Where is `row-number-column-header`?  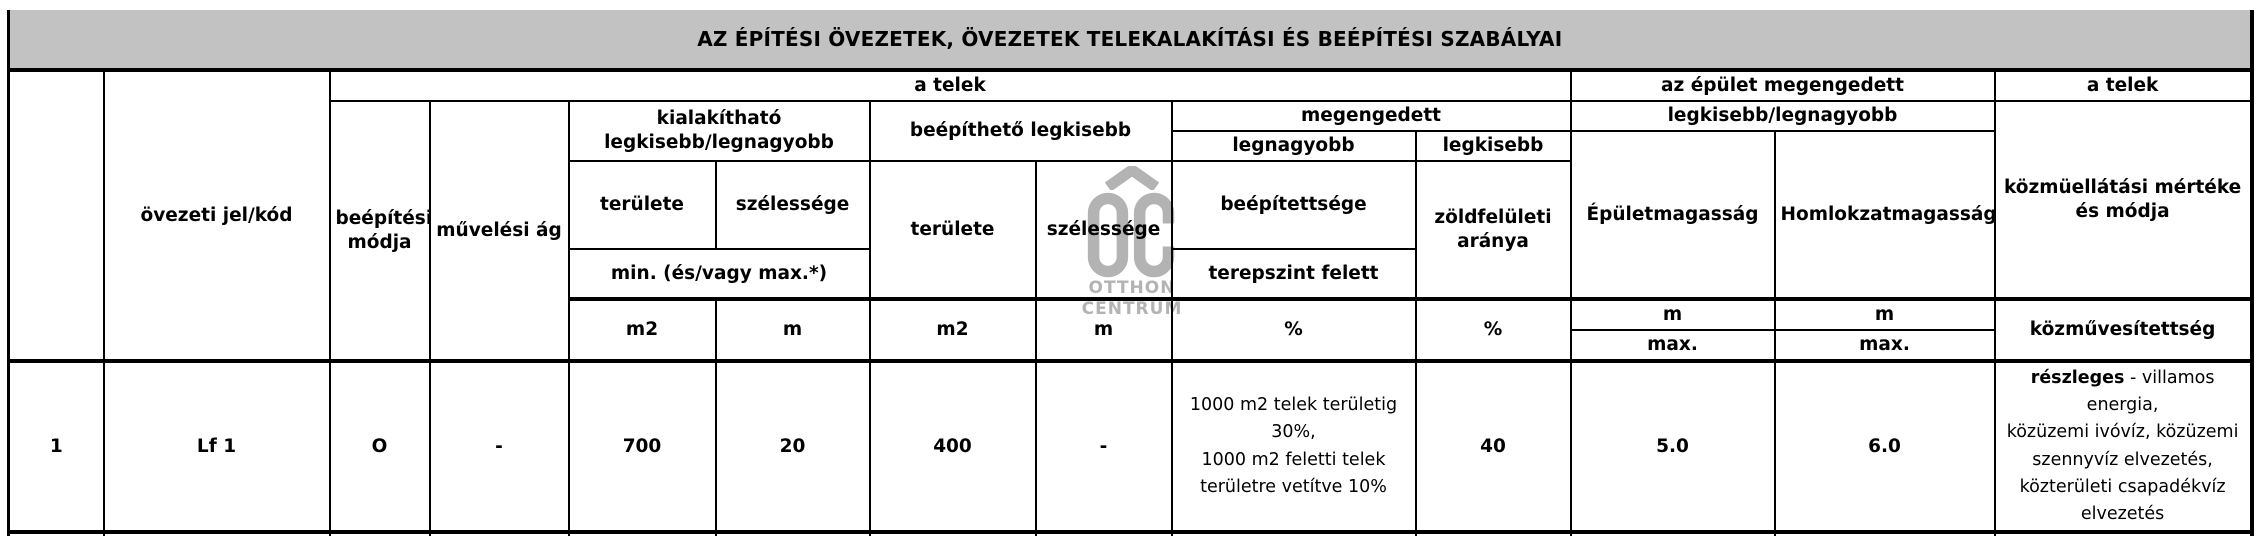
row-number-column-header is located at coordinates (56, 215).